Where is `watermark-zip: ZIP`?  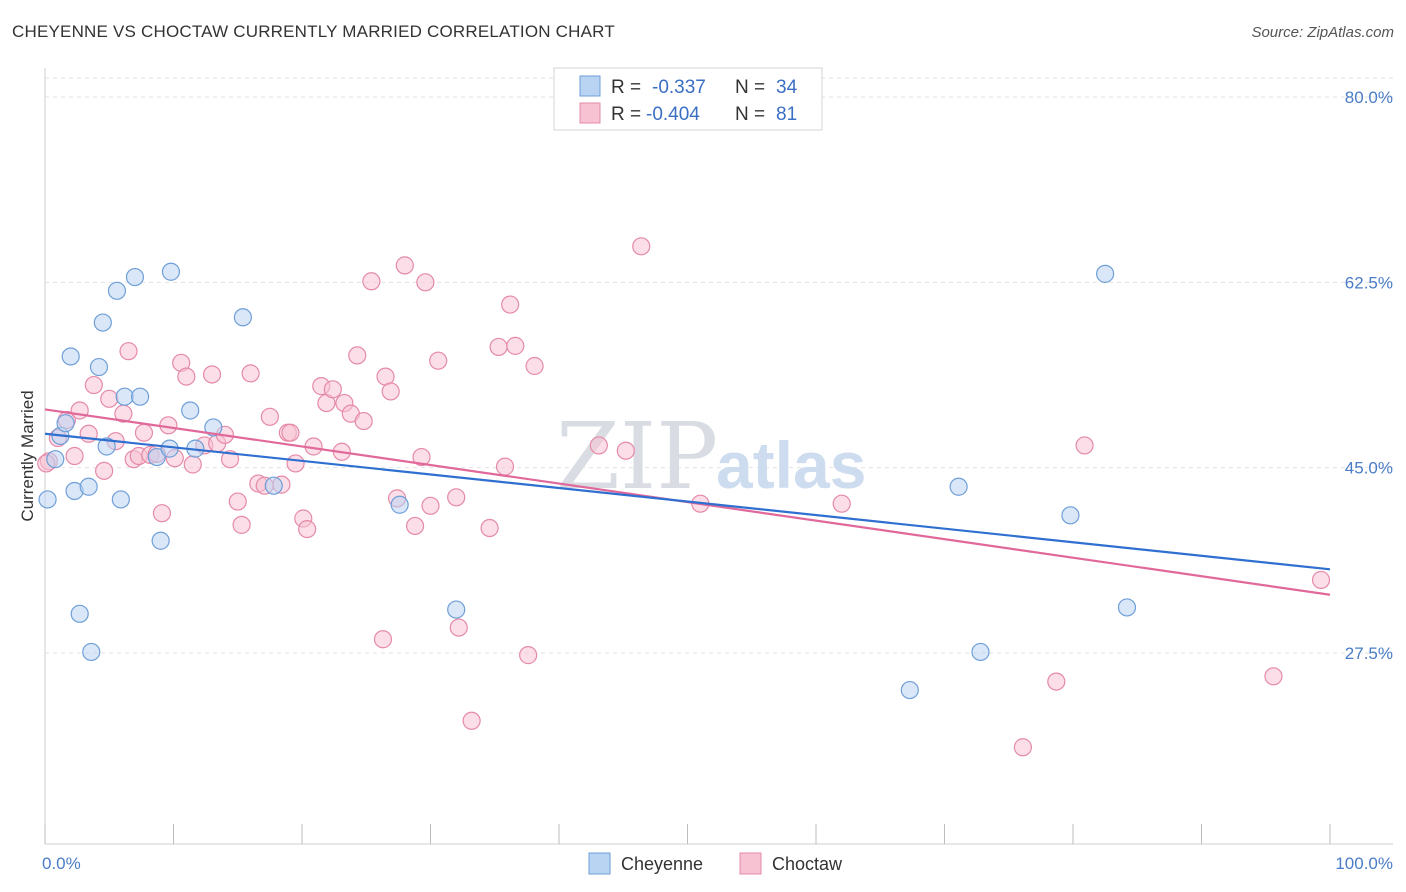
watermark-zip: ZIP is located at coordinates (637, 456).